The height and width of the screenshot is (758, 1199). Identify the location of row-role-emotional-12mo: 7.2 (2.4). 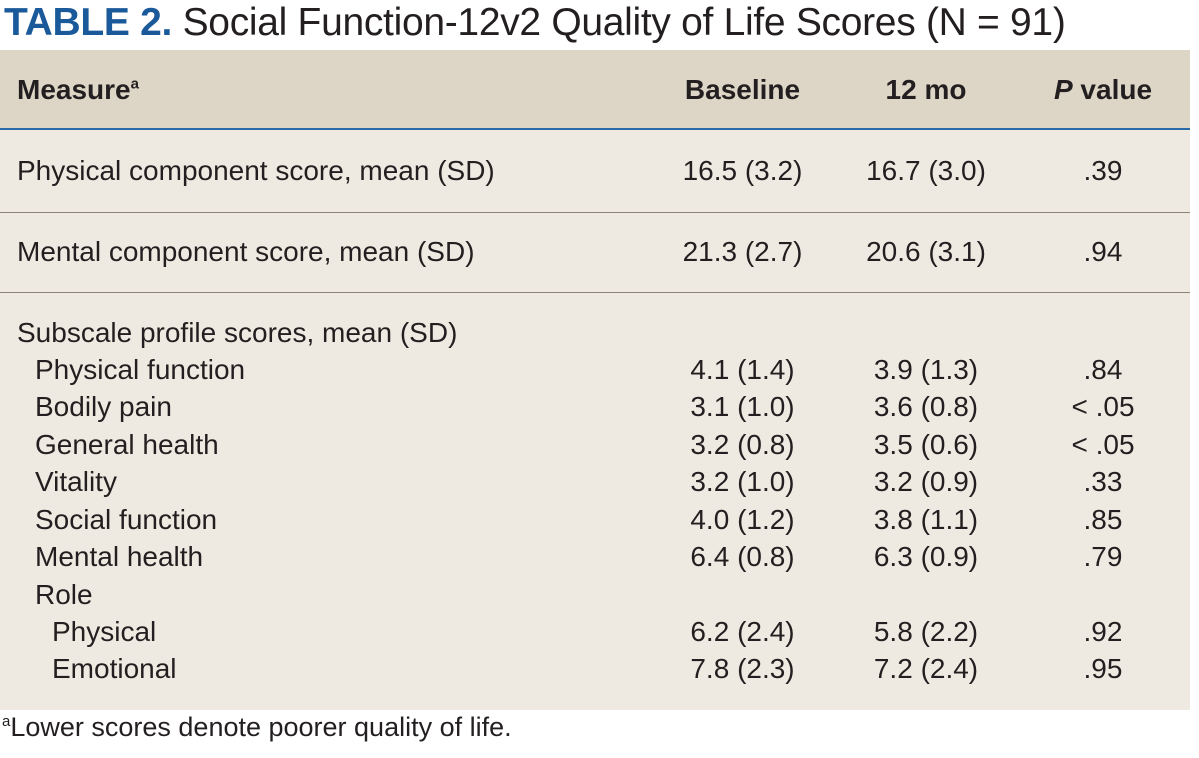
(926, 668).